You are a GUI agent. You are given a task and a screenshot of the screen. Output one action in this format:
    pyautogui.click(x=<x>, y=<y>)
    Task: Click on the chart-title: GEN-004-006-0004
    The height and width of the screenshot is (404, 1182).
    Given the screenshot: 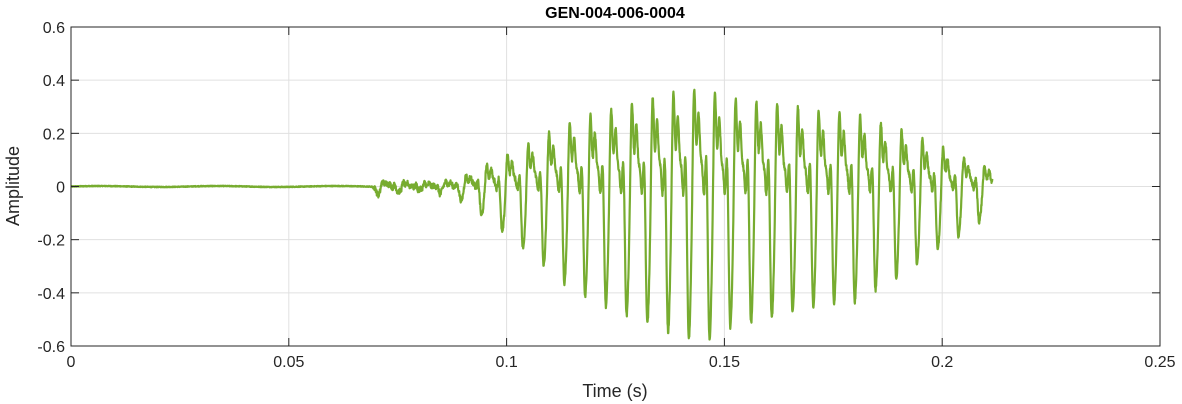 What is the action you would take?
    pyautogui.click(x=615, y=13)
    